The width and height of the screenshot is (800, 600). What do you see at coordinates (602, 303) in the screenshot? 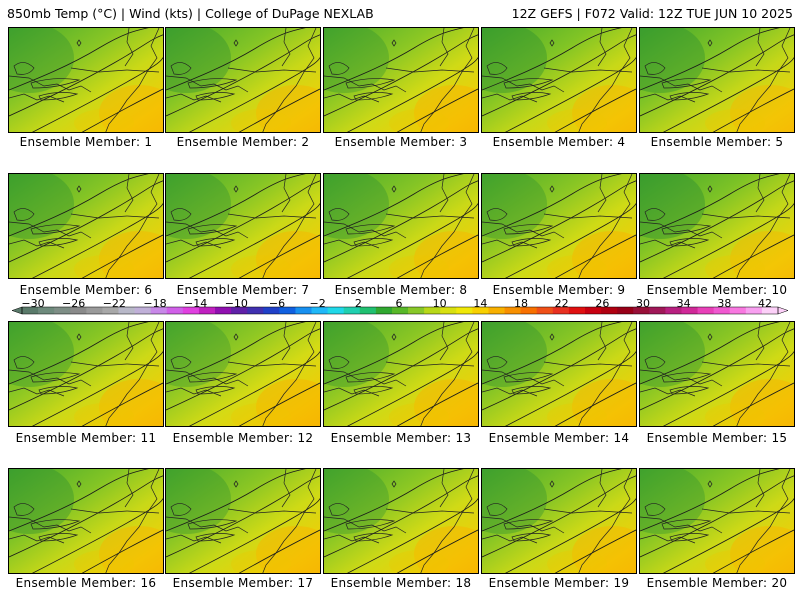
I see `colorbar-tick-label: 26` at bounding box center [602, 303].